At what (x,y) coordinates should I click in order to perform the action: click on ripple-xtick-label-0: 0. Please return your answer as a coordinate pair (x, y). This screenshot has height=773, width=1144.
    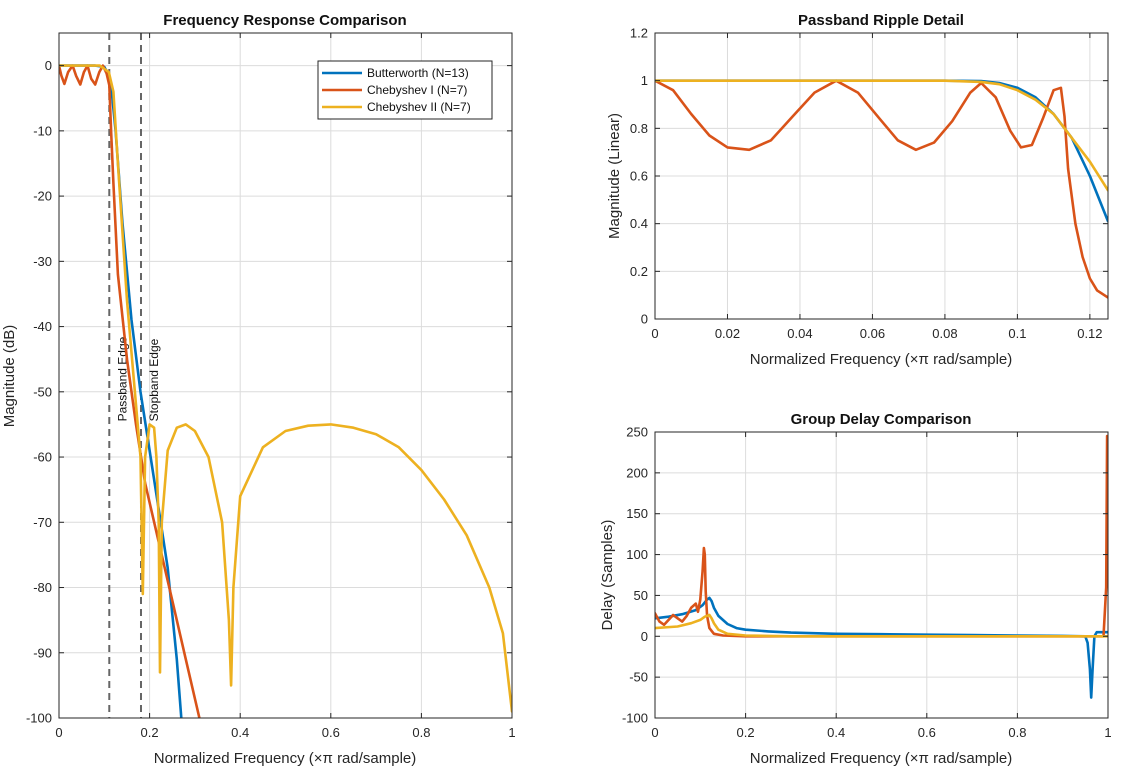
    Looking at the image, I should click on (654, 333).